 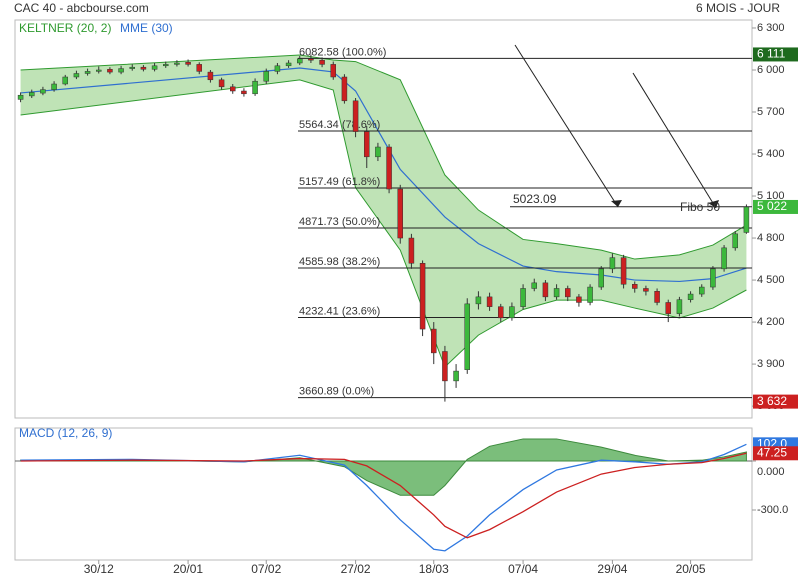 I want to click on y-tick-label: 4 800, so click(x=771, y=238).